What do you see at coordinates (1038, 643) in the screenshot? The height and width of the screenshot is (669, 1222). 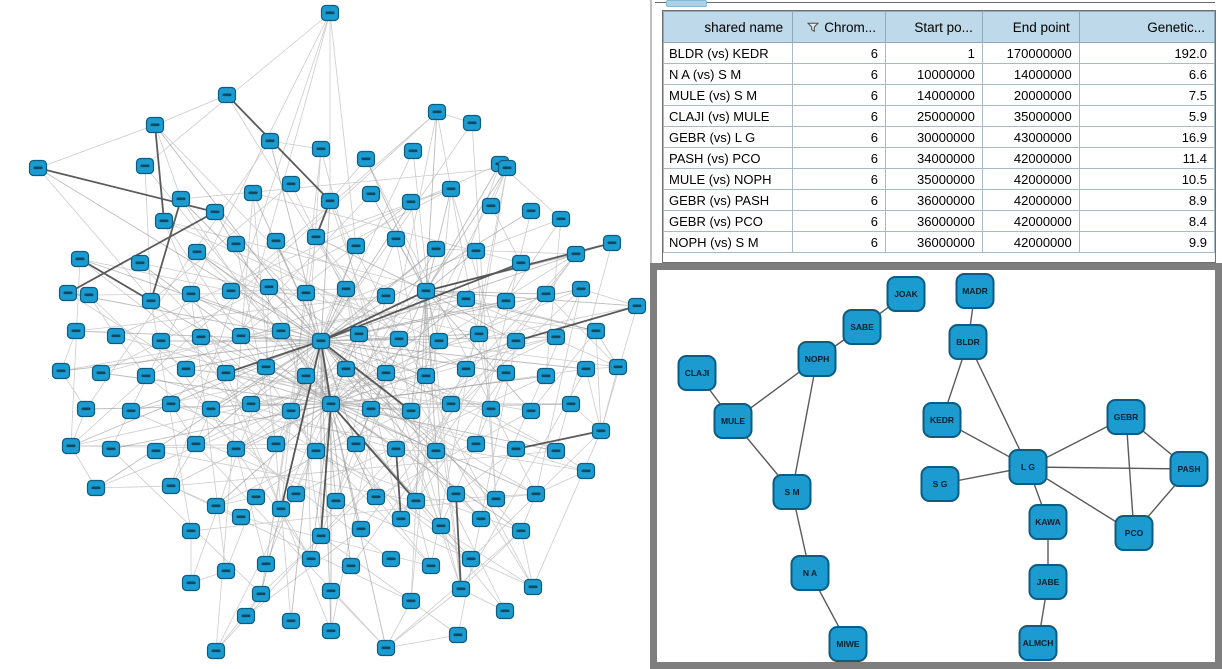 I see `node-almch: ALMCH` at bounding box center [1038, 643].